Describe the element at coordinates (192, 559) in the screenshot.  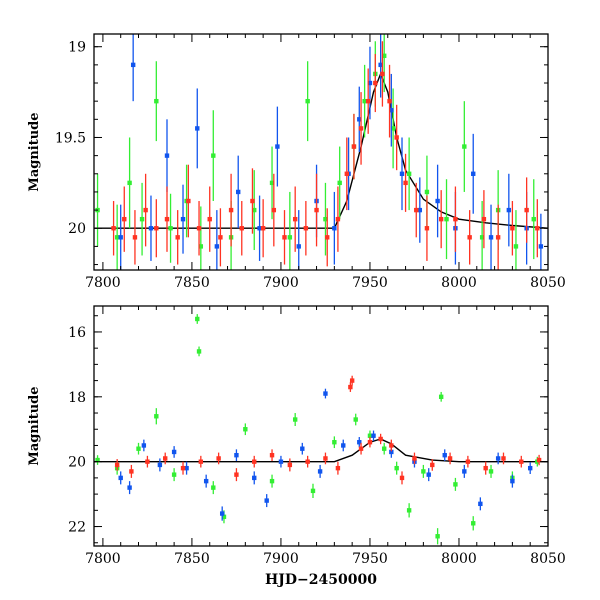
I see `x-tick-label: 7850` at that location.